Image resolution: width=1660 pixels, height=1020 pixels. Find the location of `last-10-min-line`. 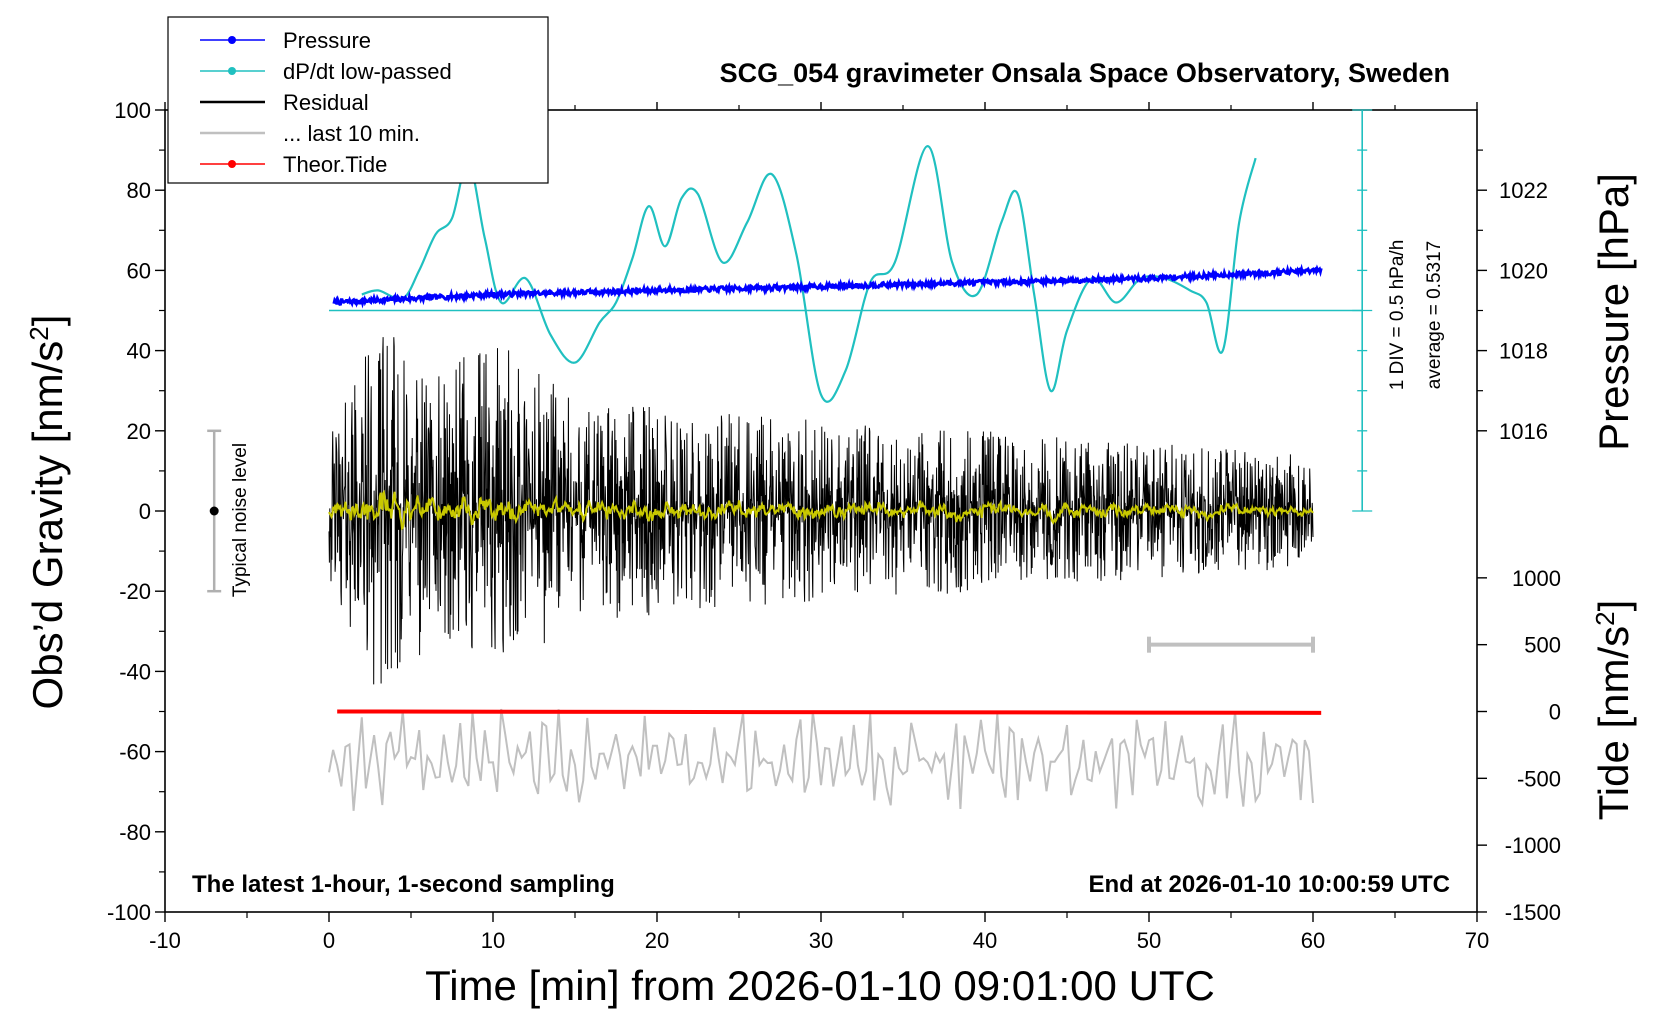

last-10-min-line is located at coordinates (821, 759).